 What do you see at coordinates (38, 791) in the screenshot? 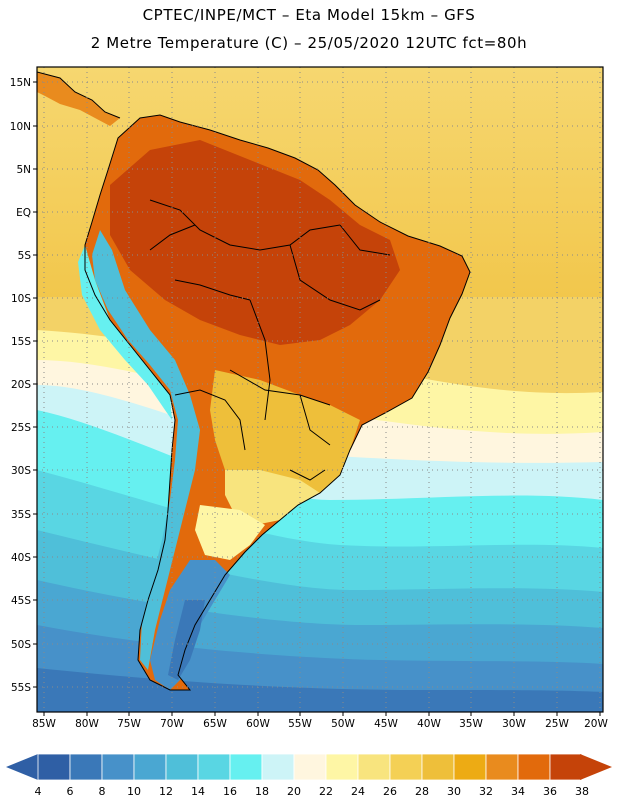
I see `colorbar-label: 4` at bounding box center [38, 791].